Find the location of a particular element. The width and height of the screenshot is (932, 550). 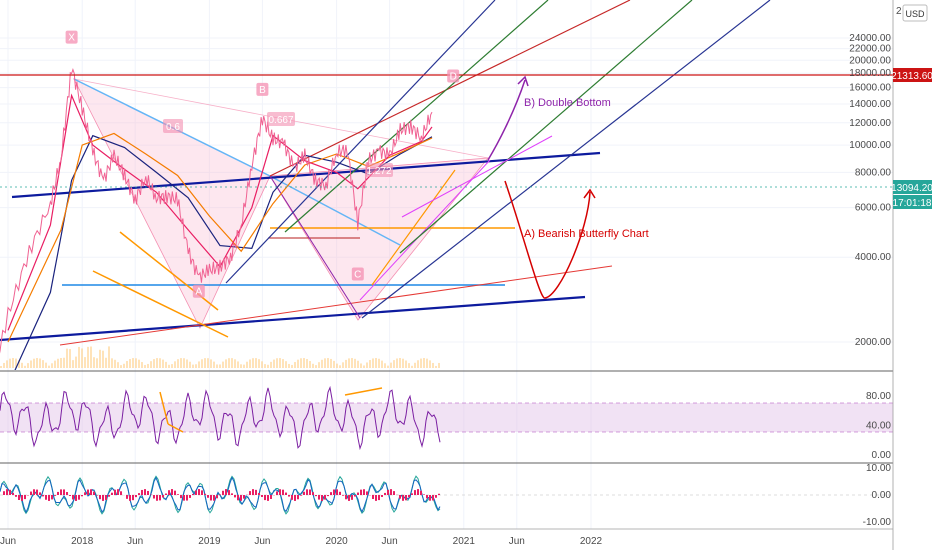

ratio-label-2: 0.667 is located at coordinates (281, 119).